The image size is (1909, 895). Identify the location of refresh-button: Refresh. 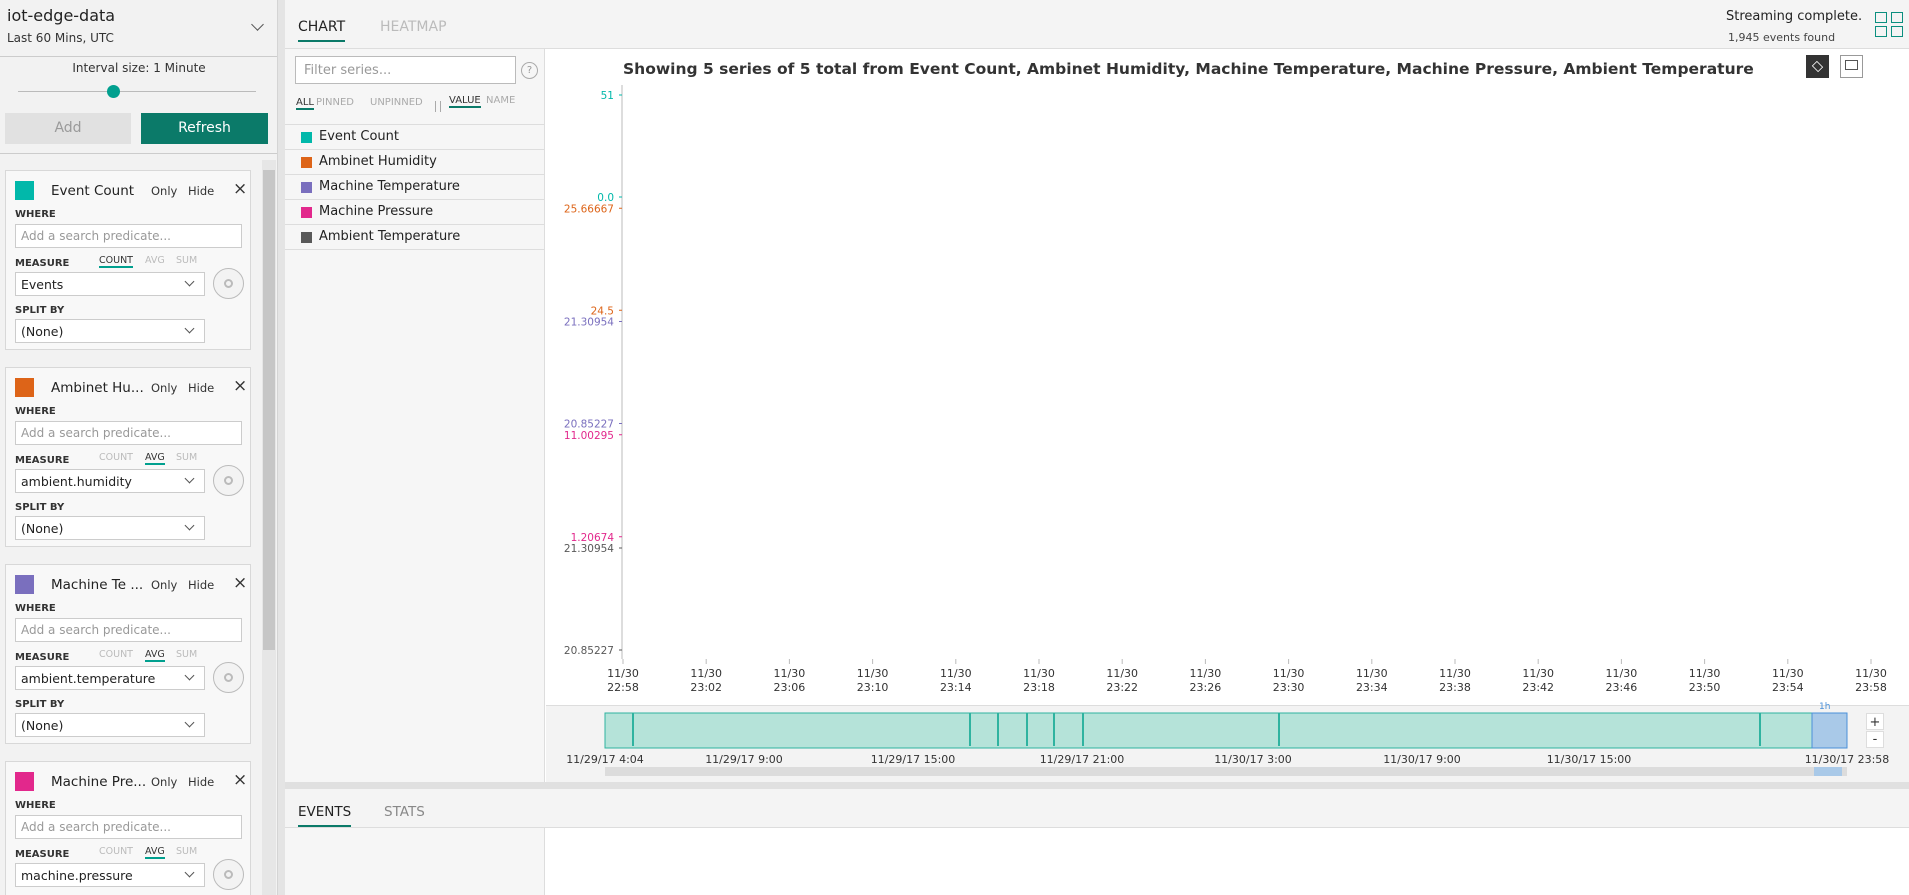
(204, 128).